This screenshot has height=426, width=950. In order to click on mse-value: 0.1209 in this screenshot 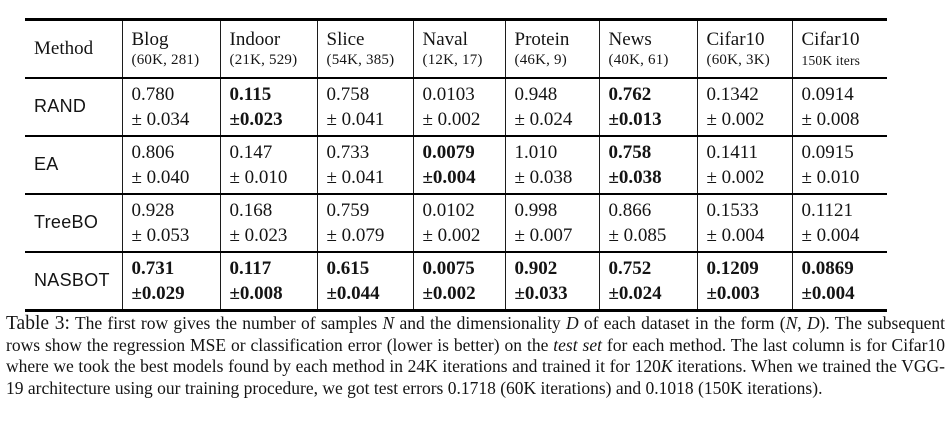, I will do `click(732, 268)`.